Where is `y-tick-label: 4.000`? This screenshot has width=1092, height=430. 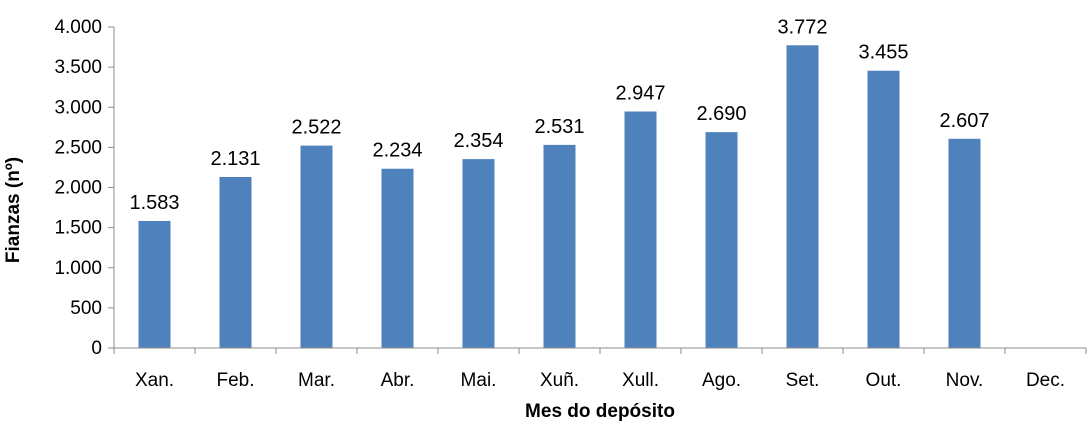 y-tick-label: 4.000 is located at coordinates (78, 27).